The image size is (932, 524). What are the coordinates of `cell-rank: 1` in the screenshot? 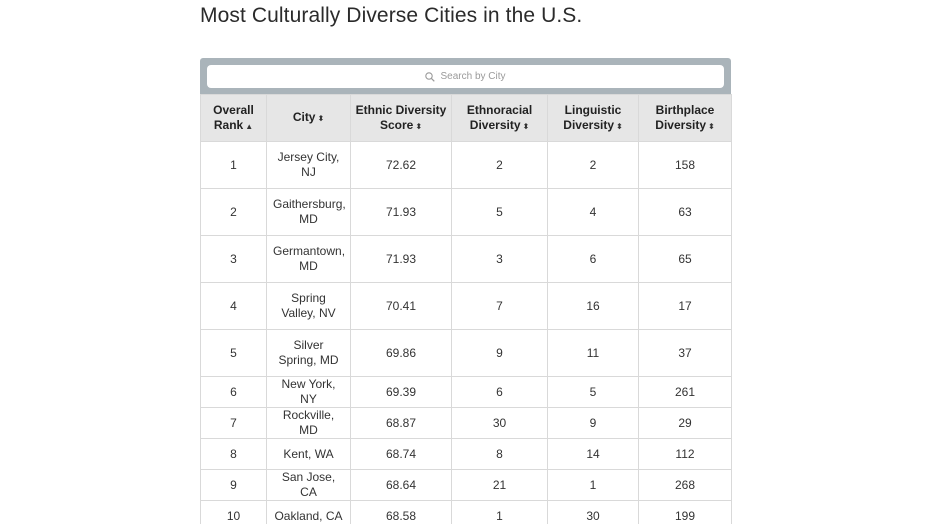 It's located at (233, 165).